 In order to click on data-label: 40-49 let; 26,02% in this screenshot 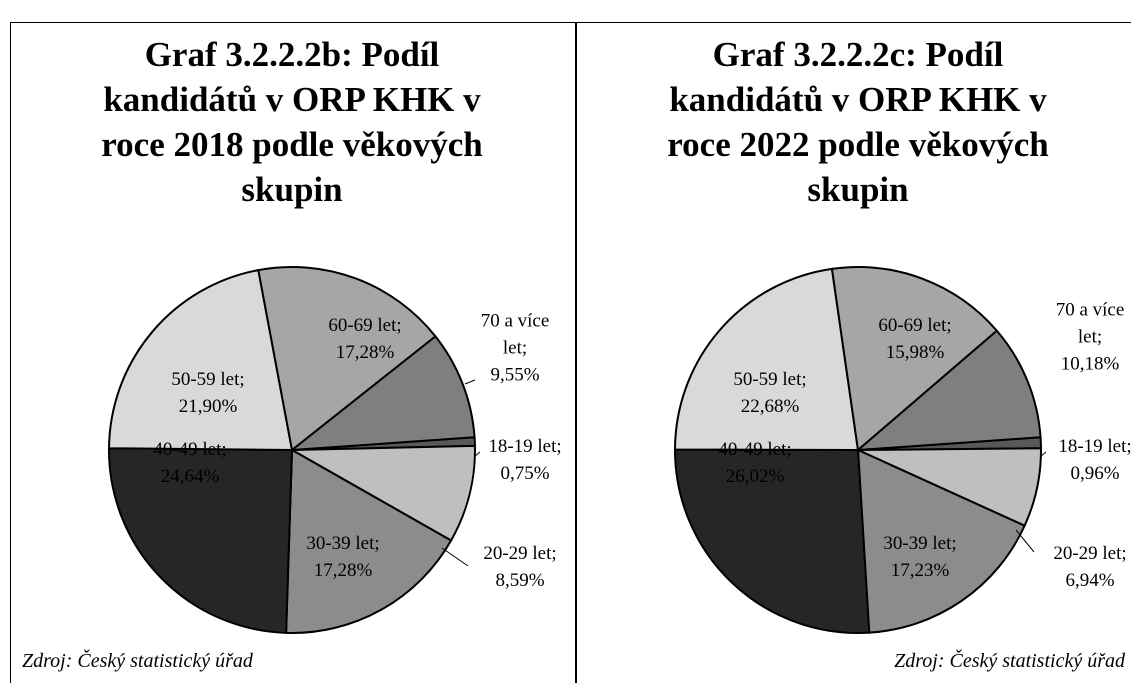, I will do `click(755, 463)`.